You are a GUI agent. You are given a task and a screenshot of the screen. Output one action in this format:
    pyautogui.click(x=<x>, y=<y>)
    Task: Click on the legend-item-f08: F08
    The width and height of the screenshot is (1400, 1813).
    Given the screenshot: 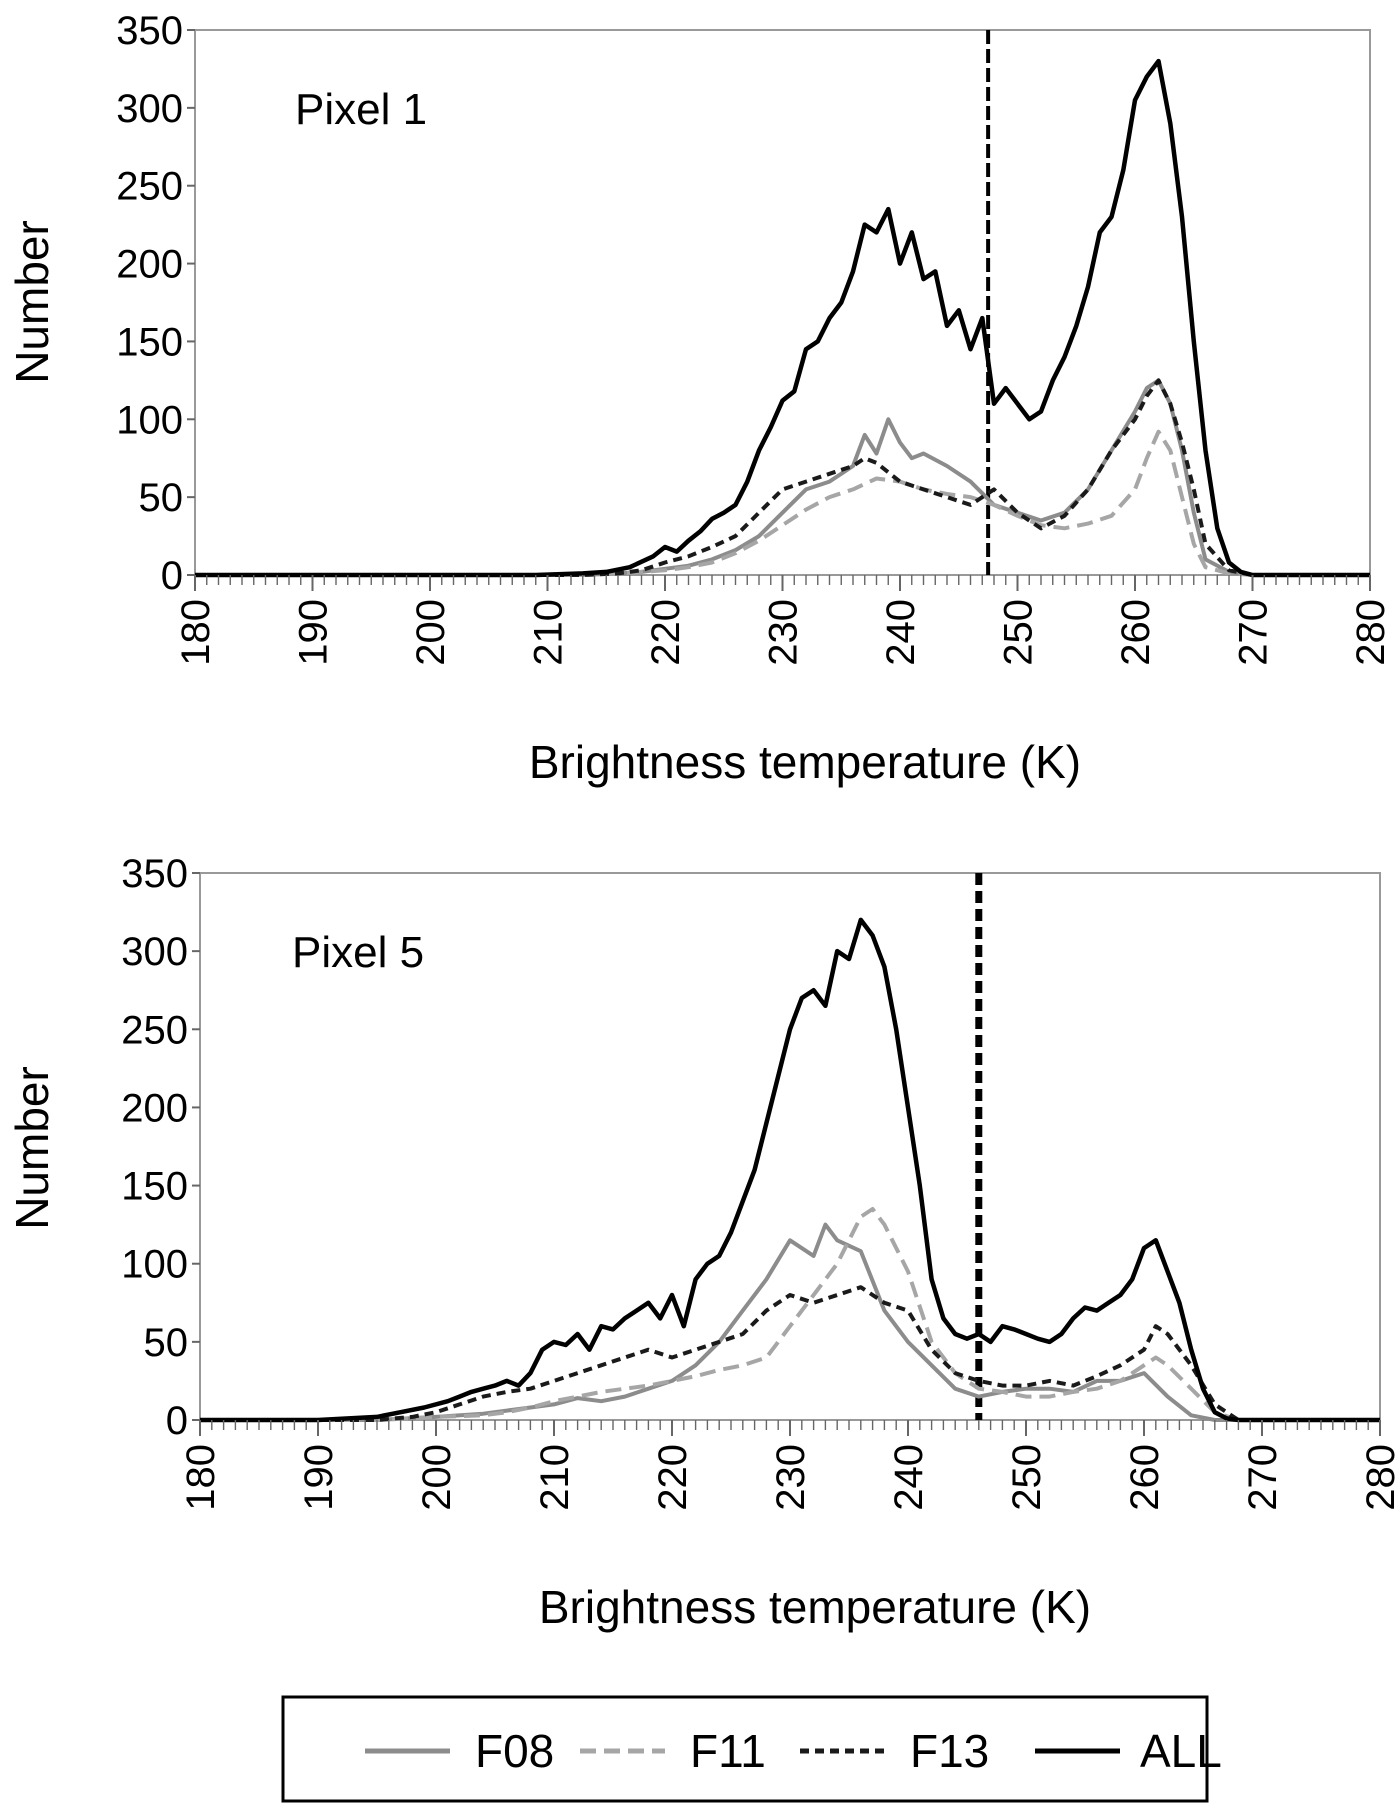 What is the action you would take?
    pyautogui.click(x=459, y=1751)
    